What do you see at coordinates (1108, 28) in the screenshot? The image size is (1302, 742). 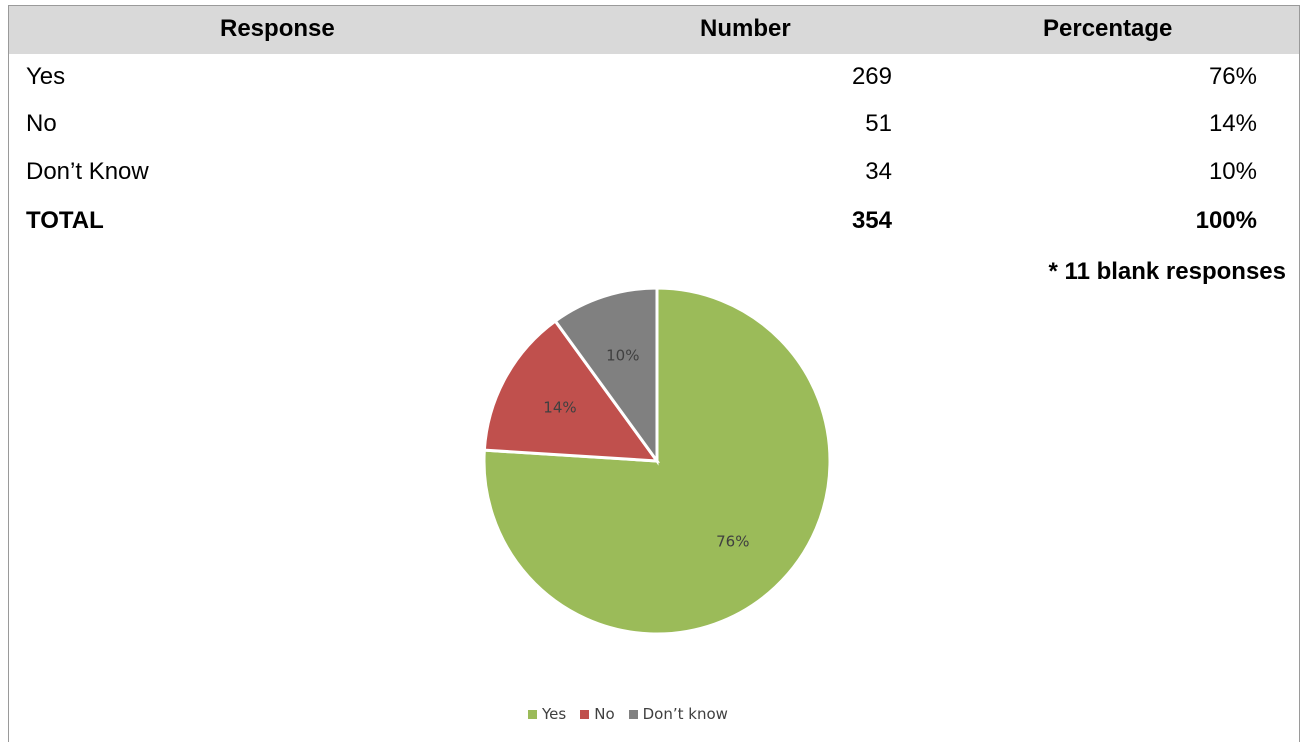 I see `header-percentage: Percentage` at bounding box center [1108, 28].